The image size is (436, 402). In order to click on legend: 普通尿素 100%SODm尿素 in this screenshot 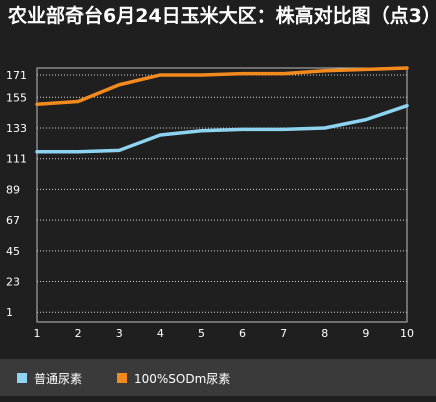, I will do `click(218, 377)`.